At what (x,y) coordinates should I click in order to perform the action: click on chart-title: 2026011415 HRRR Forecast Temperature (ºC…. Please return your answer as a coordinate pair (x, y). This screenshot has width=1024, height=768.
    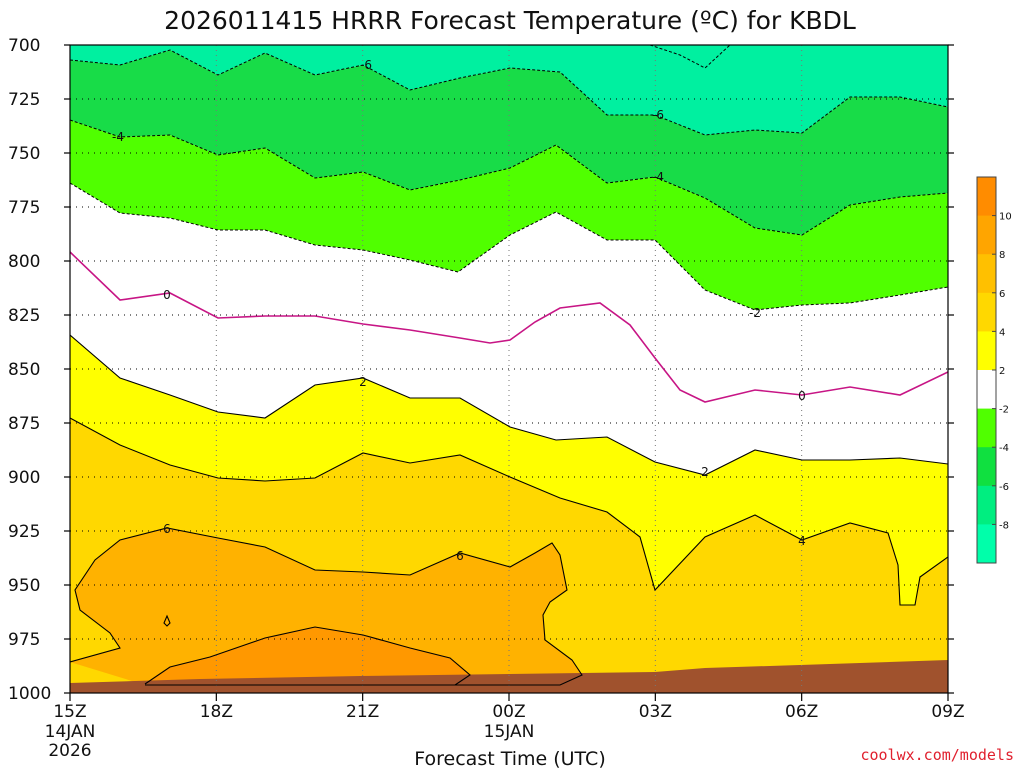
    Looking at the image, I should click on (510, 20).